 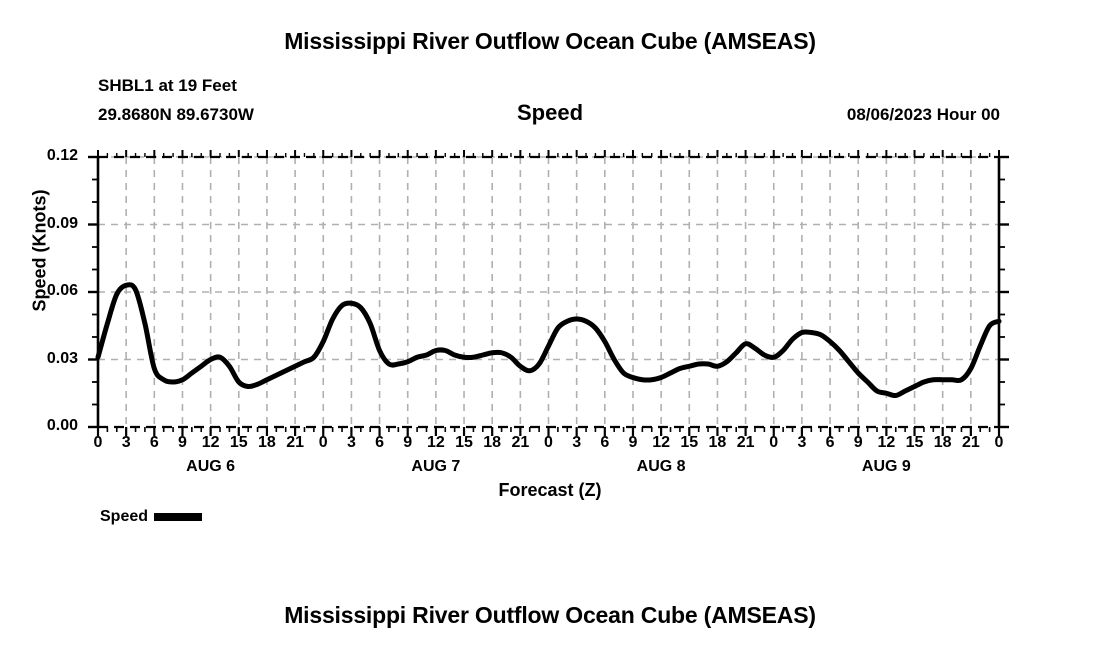 I want to click on legend-label: Speed, so click(x=124, y=516).